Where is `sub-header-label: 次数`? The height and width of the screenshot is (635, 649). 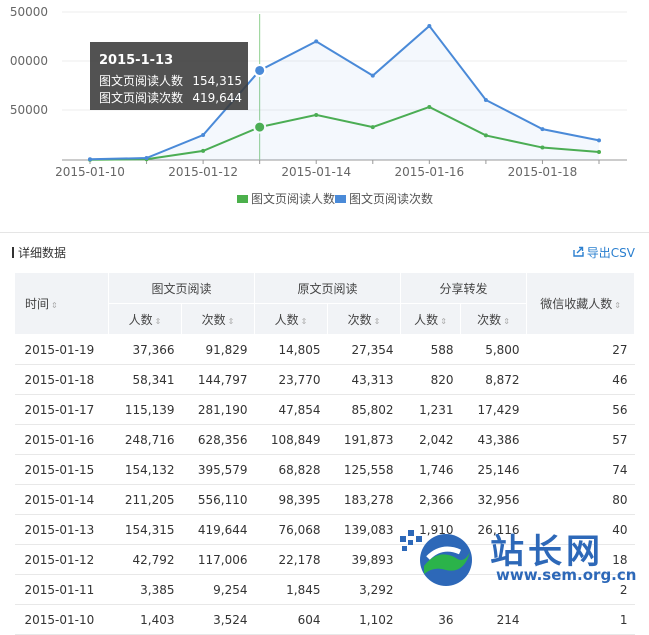 sub-header-label: 次数 is located at coordinates (359, 319).